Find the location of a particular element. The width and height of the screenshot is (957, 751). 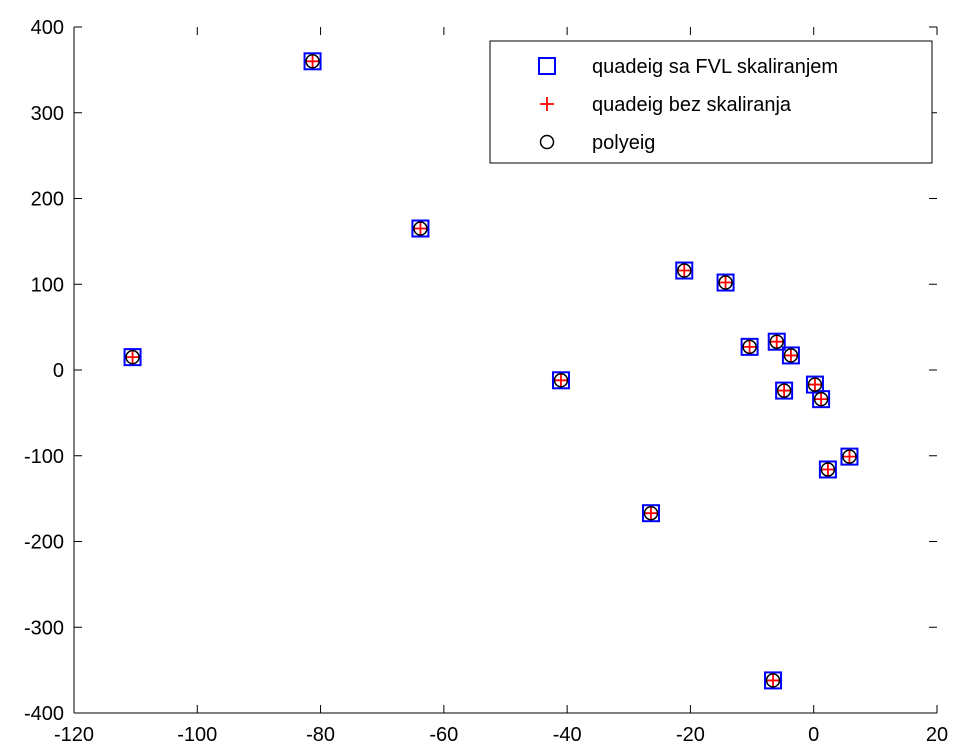

y-tick-label: 200 is located at coordinates (47, 200).